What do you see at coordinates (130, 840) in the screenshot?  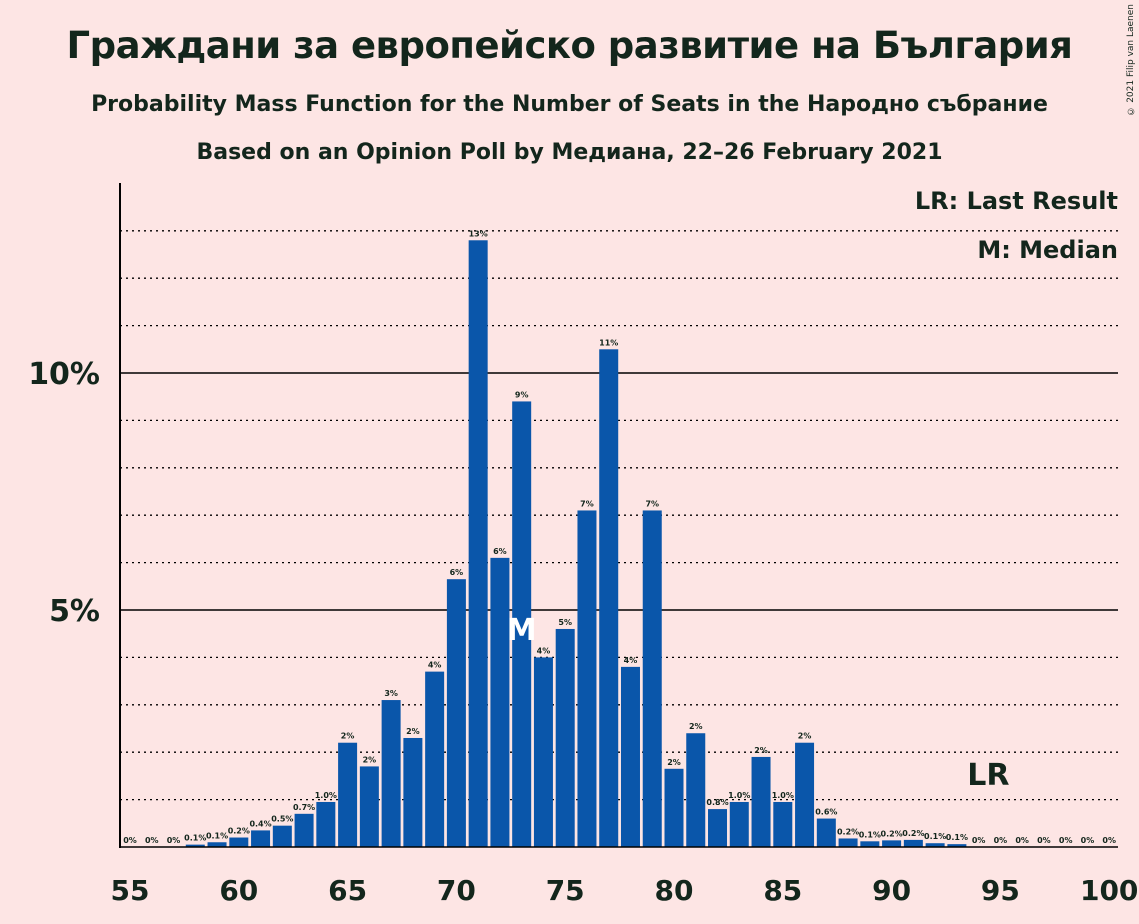 I see `data-label-seat-55: 0%` at bounding box center [130, 840].